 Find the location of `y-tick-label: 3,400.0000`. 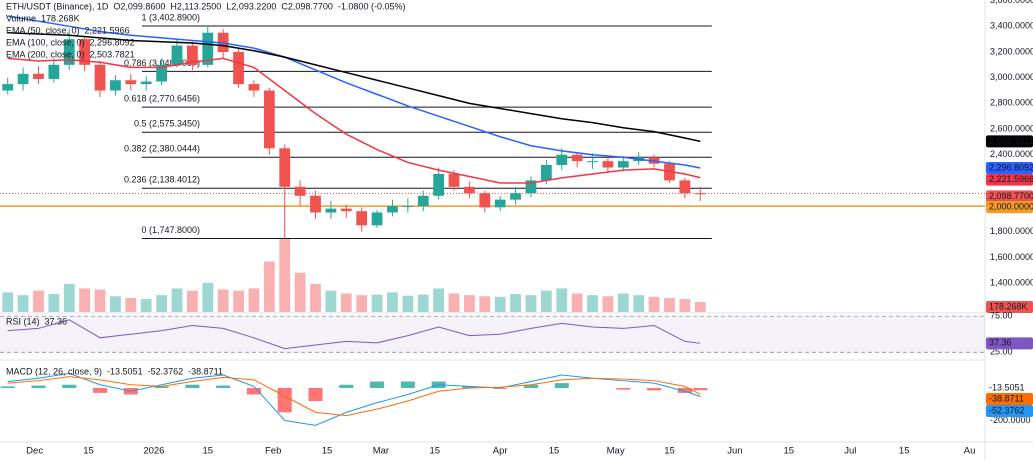

y-tick-label: 3,400.0000 is located at coordinates (1011, 26).